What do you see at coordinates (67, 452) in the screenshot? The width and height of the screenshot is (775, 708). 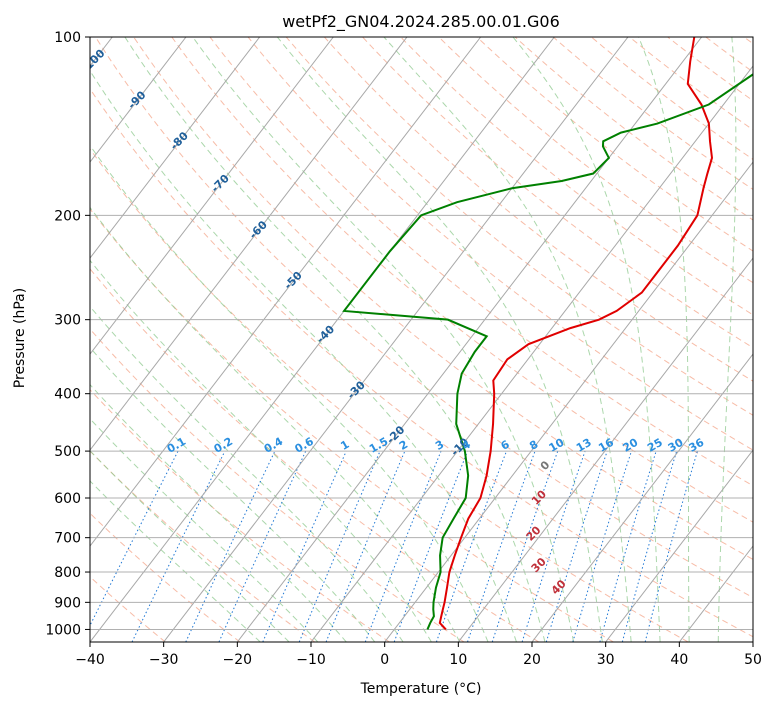 I see `y-tick-label: 500` at bounding box center [67, 452].